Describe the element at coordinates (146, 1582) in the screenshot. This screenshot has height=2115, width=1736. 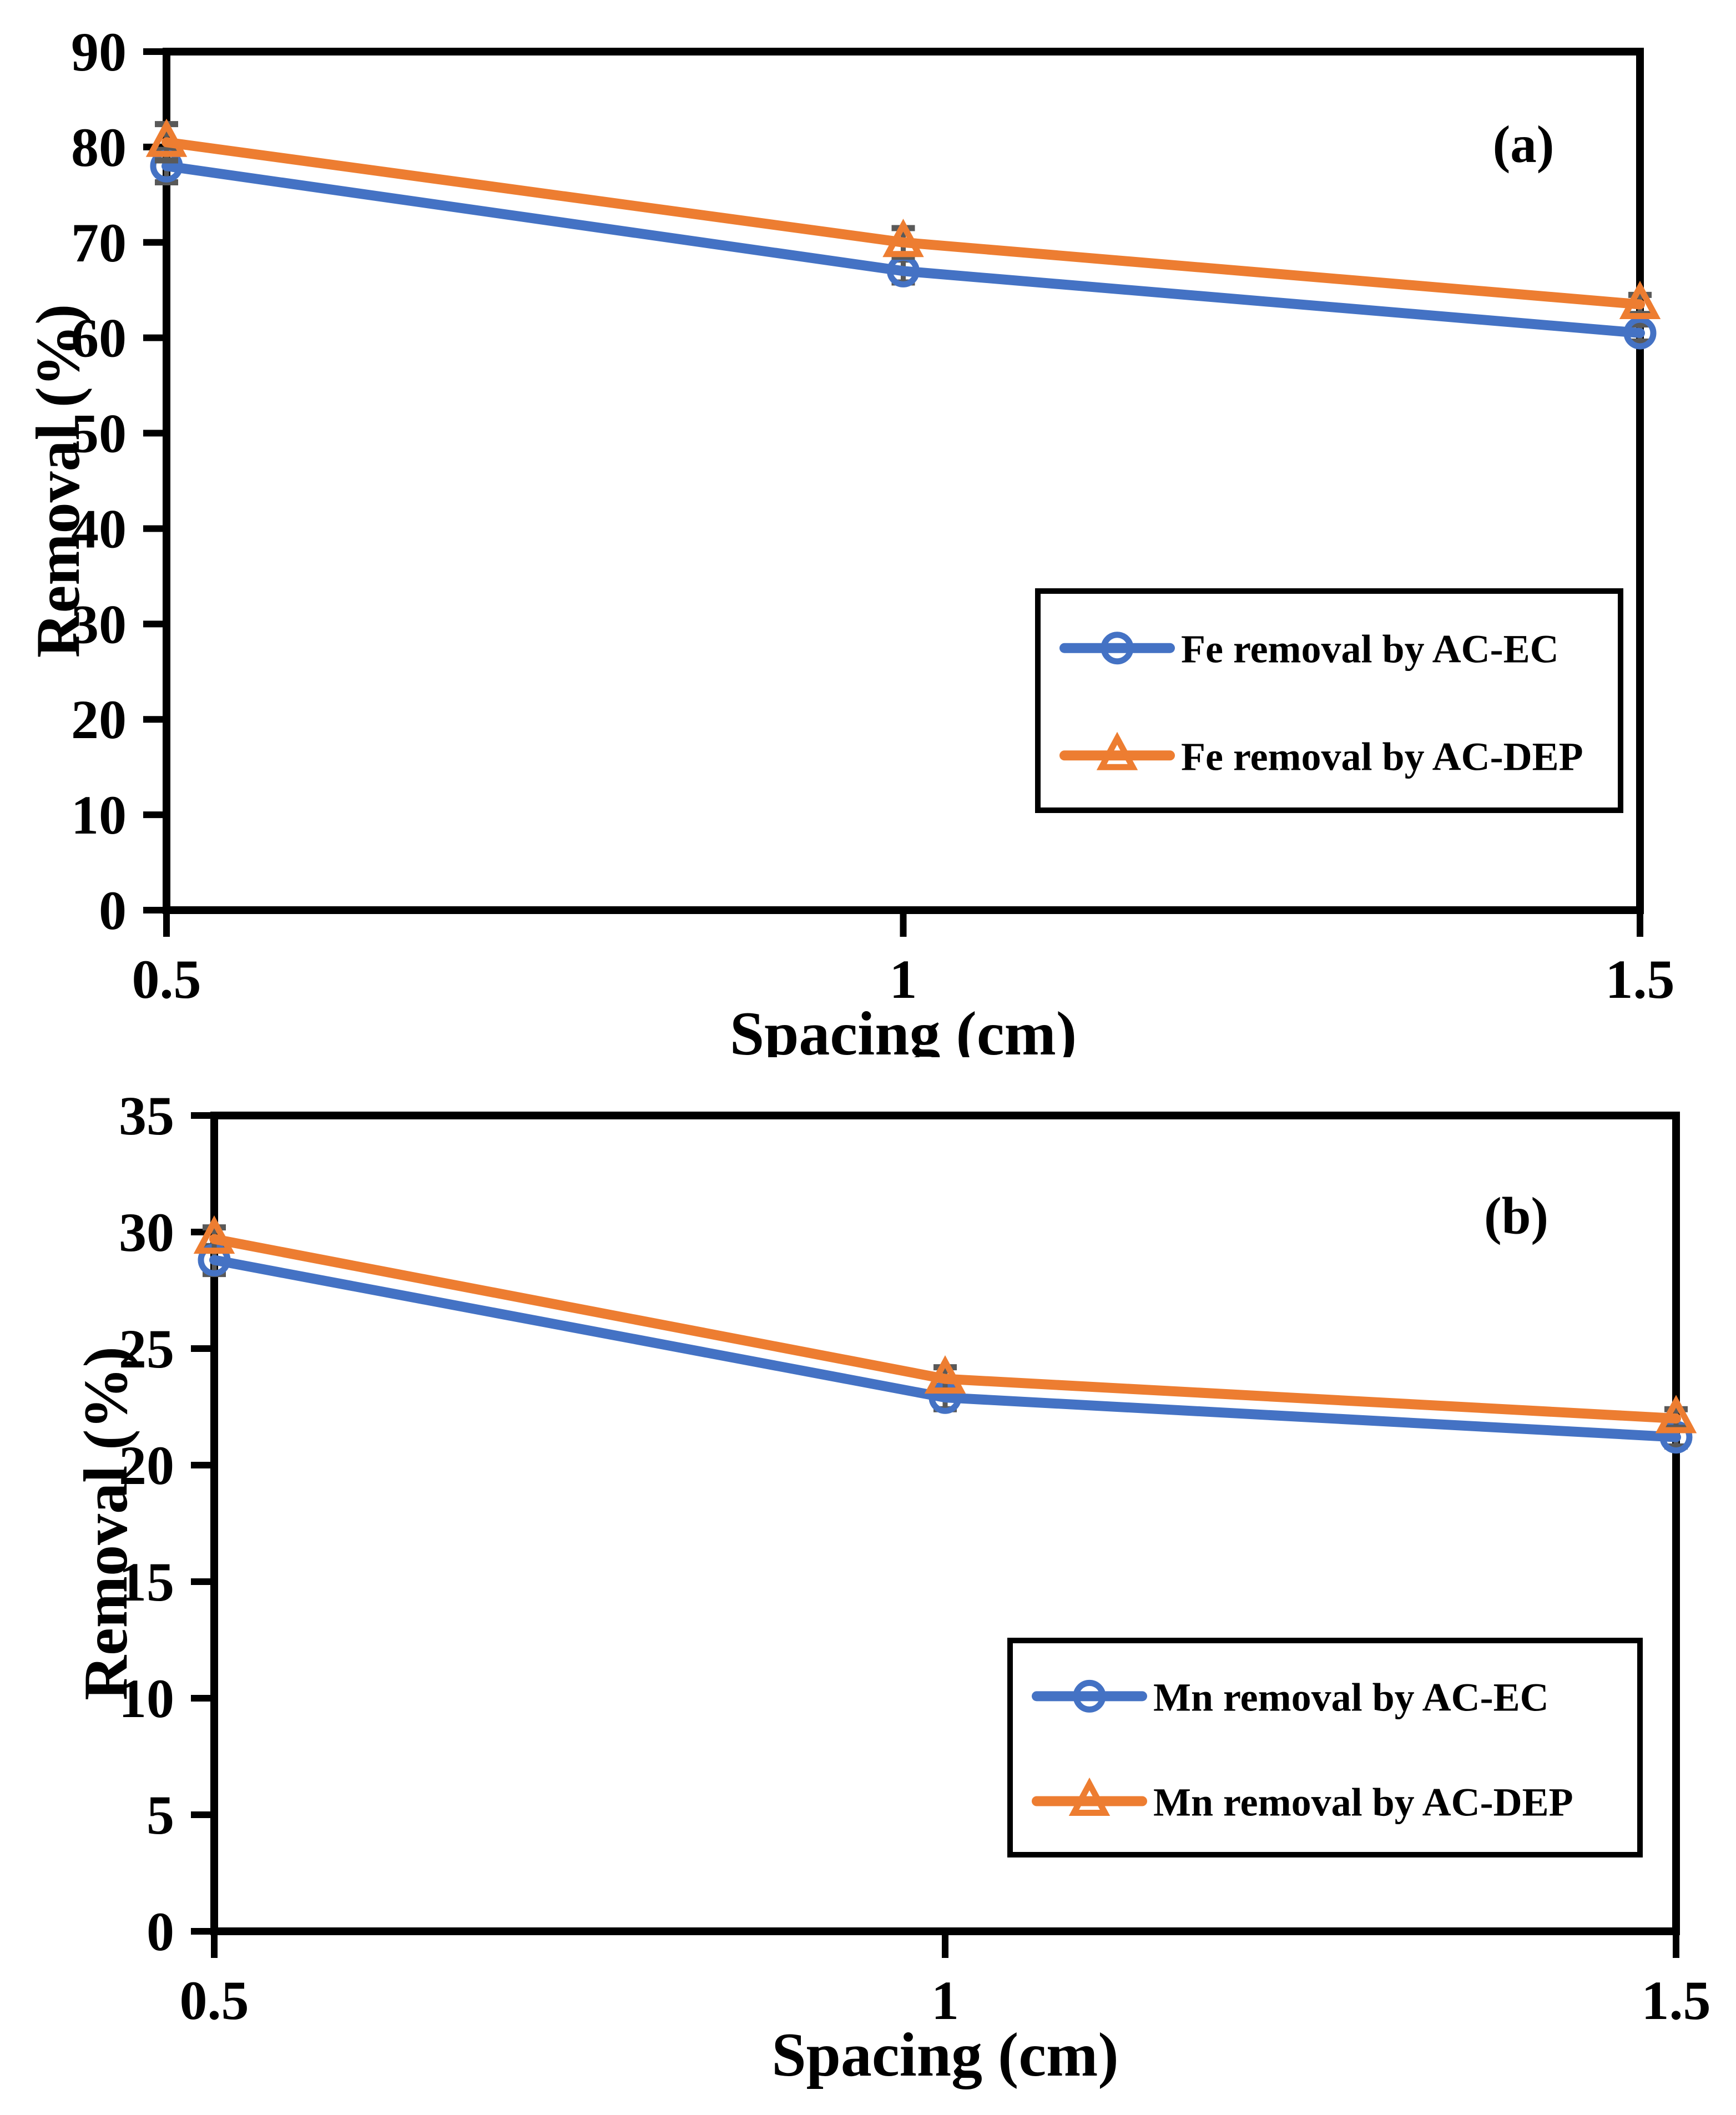
I see `y-axis-tick-label: 15` at that location.